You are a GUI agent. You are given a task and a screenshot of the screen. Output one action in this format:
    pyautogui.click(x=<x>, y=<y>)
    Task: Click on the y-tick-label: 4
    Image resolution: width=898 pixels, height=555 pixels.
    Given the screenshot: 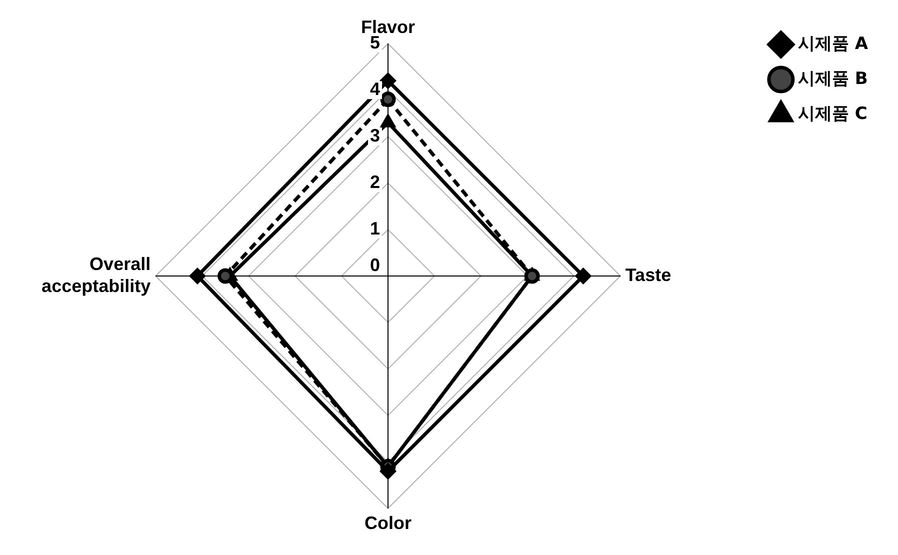 What is the action you would take?
    pyautogui.click(x=375, y=89)
    